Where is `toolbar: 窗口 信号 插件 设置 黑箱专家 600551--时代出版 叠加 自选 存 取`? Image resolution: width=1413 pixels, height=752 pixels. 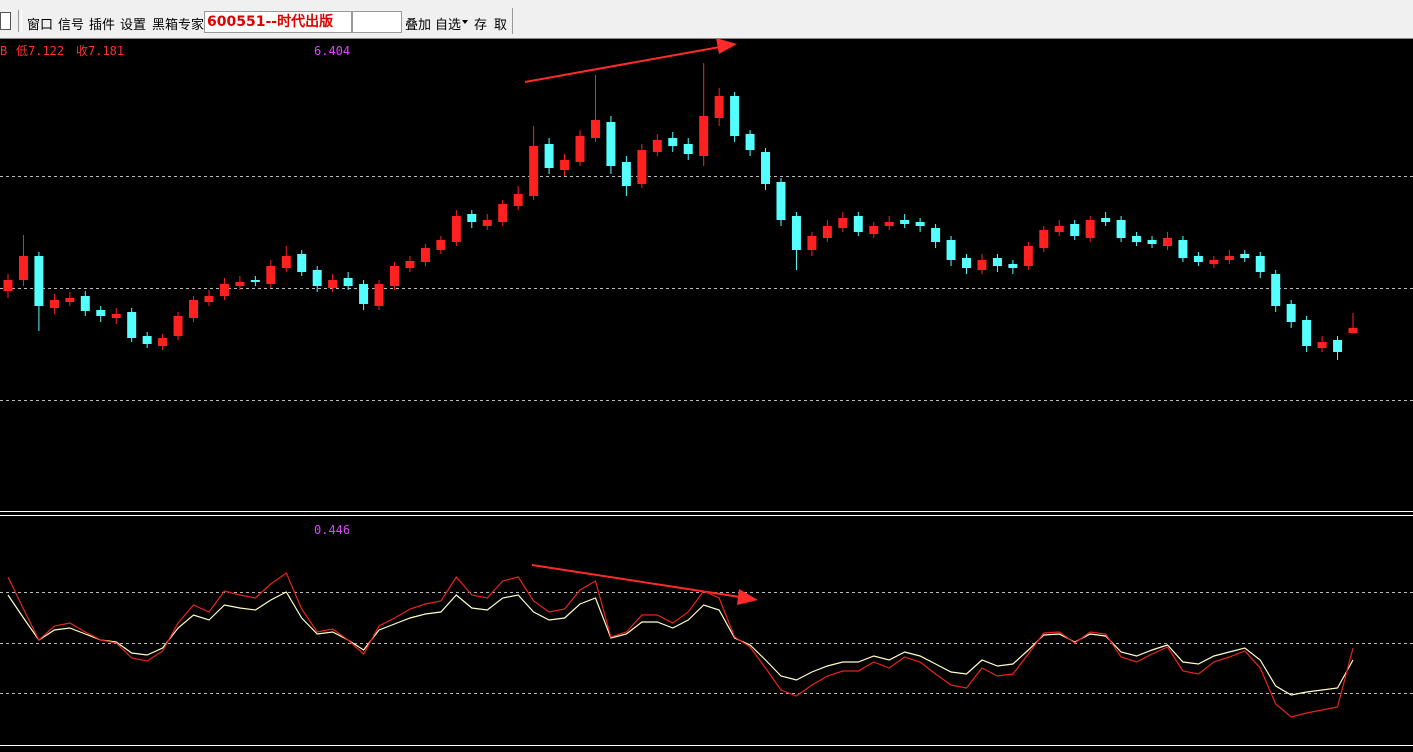 toolbar: 窗口 信号 插件 设置 黑箱专家 600551--时代出版 叠加 自选 存 取 is located at coordinates (706, 19).